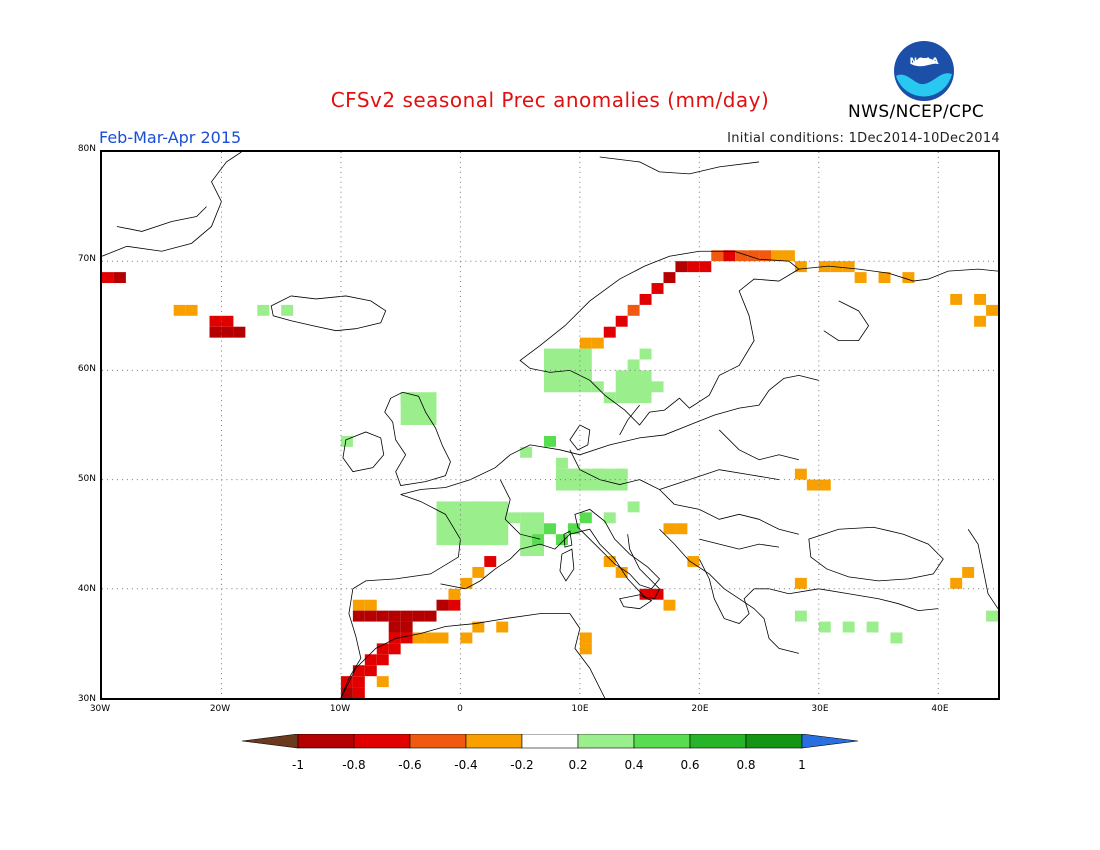 The image size is (1100, 850). I want to click on chart-title: CFSv2 seasonal Prec anomalies (mm/day), so click(550, 100).